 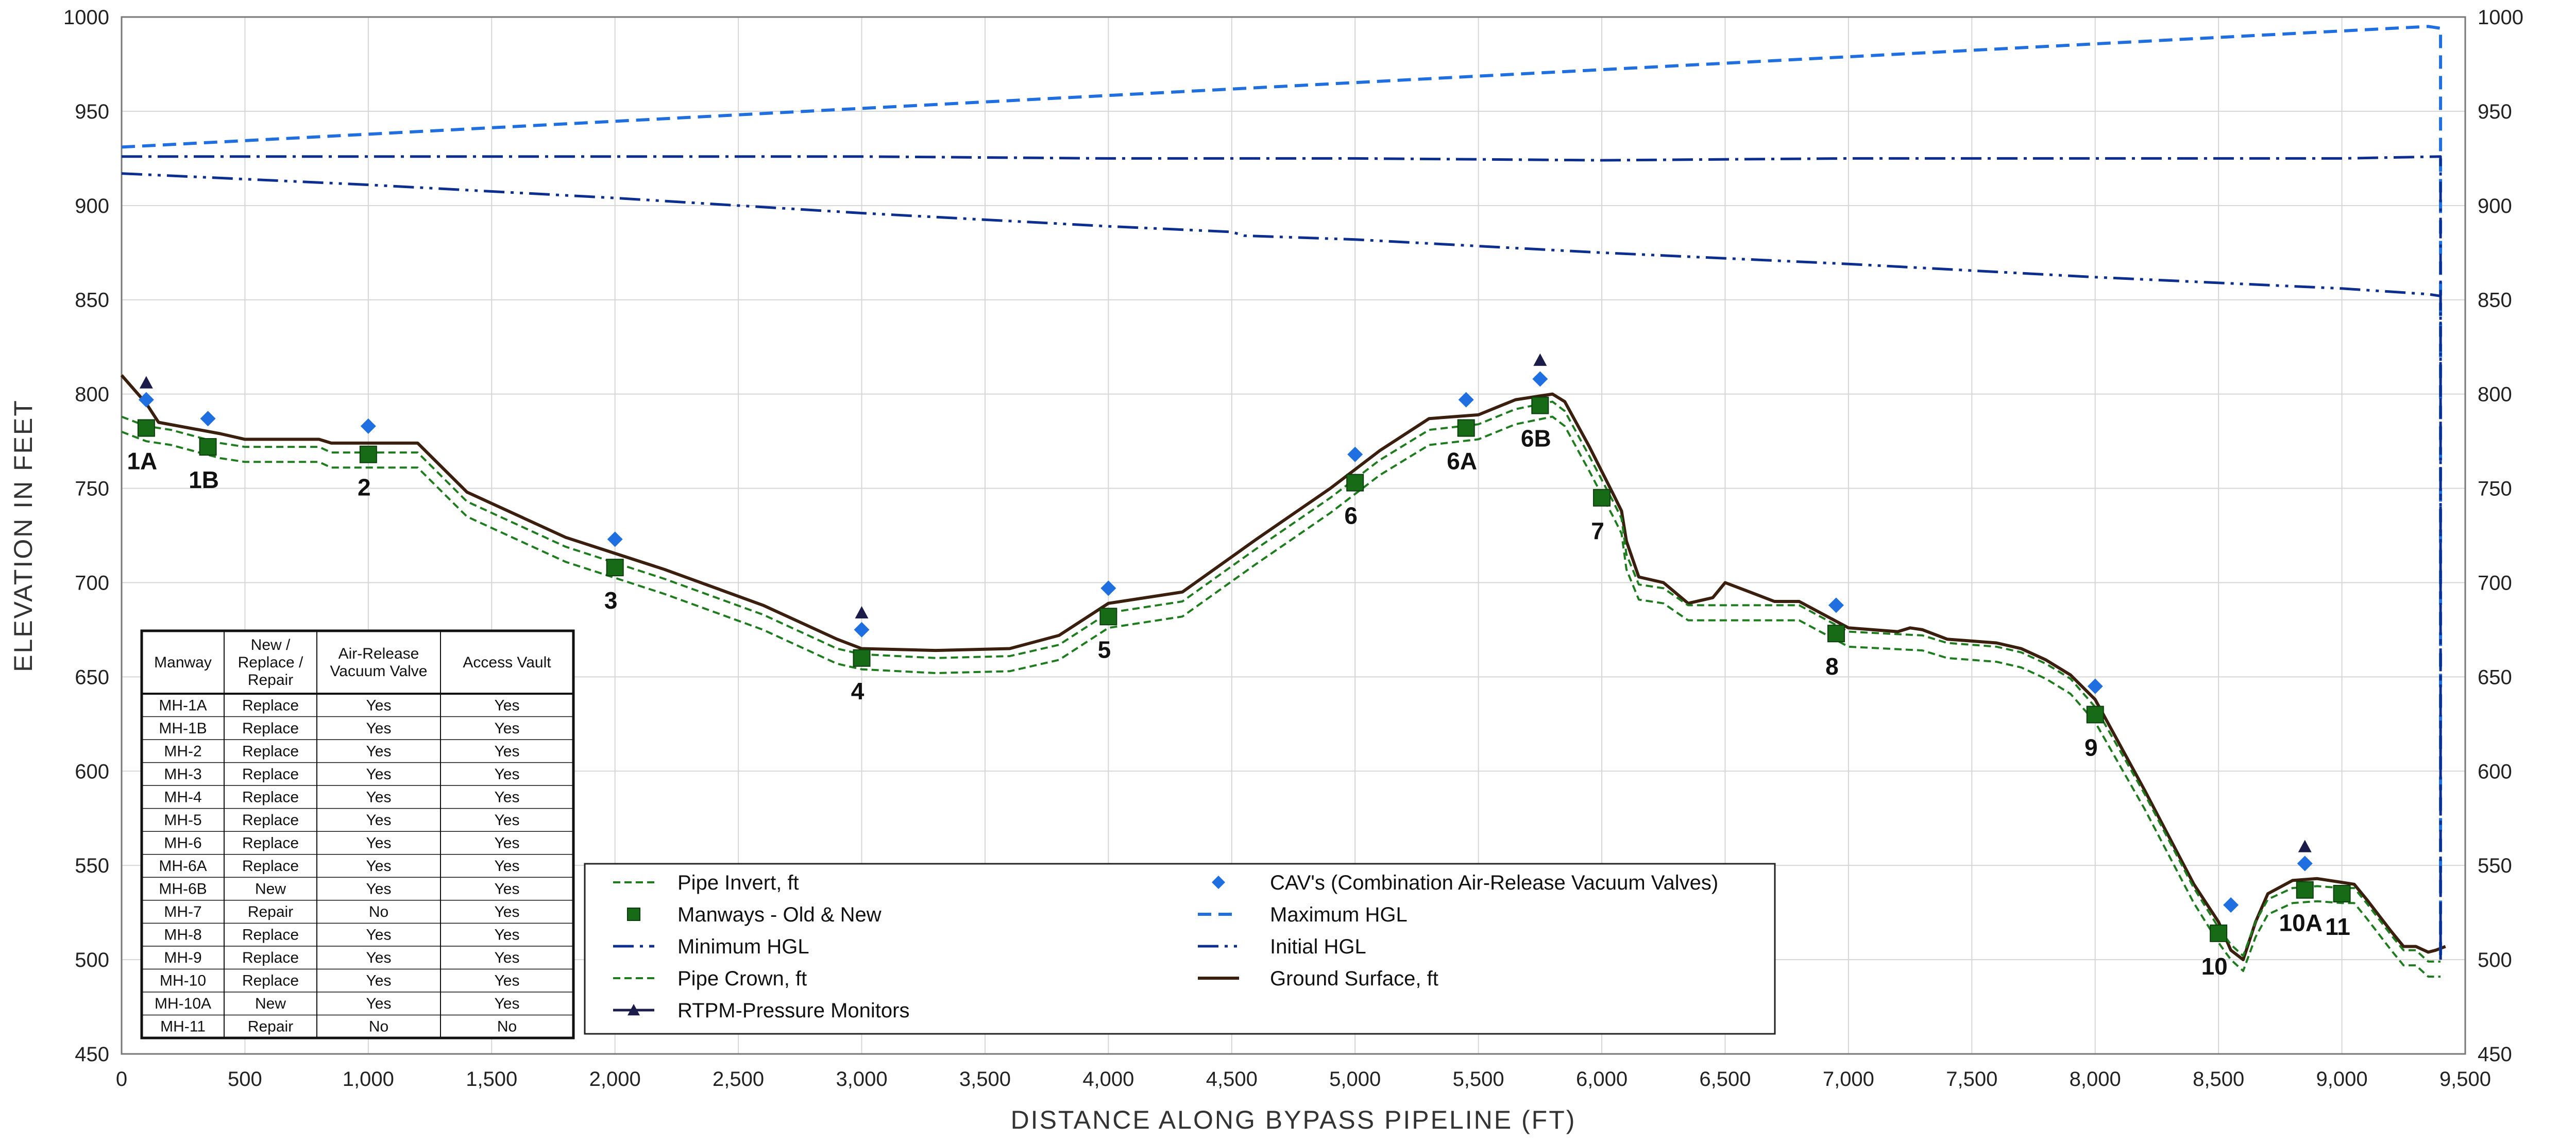 What do you see at coordinates (742, 979) in the screenshot?
I see `legend-label: Pipe Crown, ft` at bounding box center [742, 979].